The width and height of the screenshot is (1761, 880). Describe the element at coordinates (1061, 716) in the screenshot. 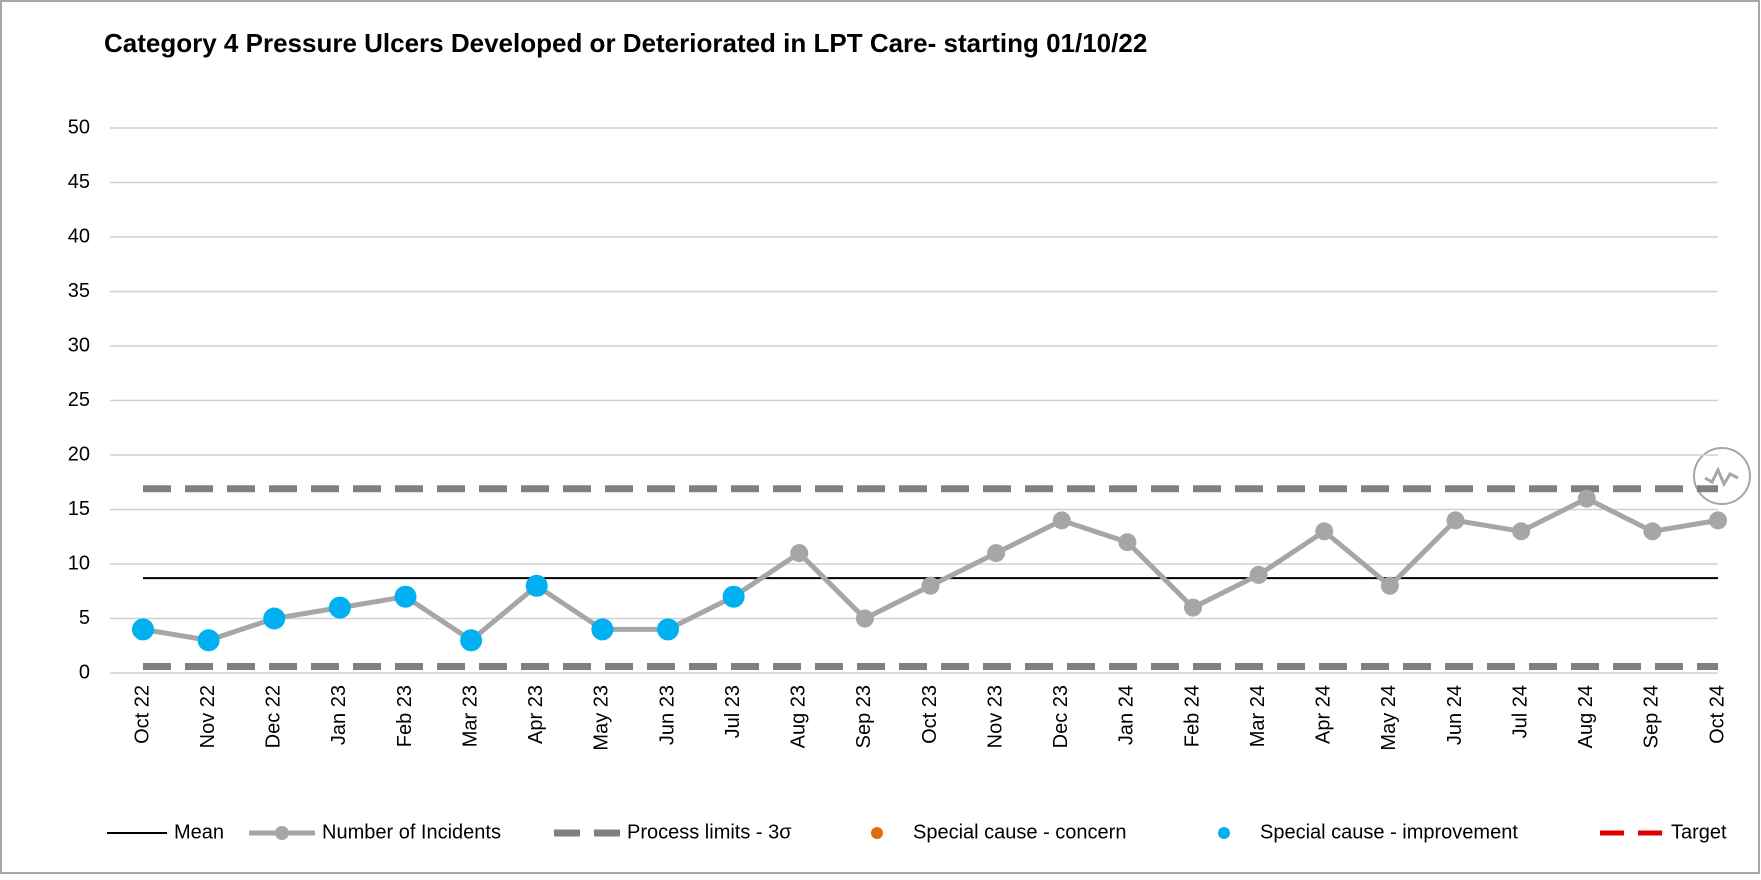

I see `x-tick-label: Dec 23` at that location.